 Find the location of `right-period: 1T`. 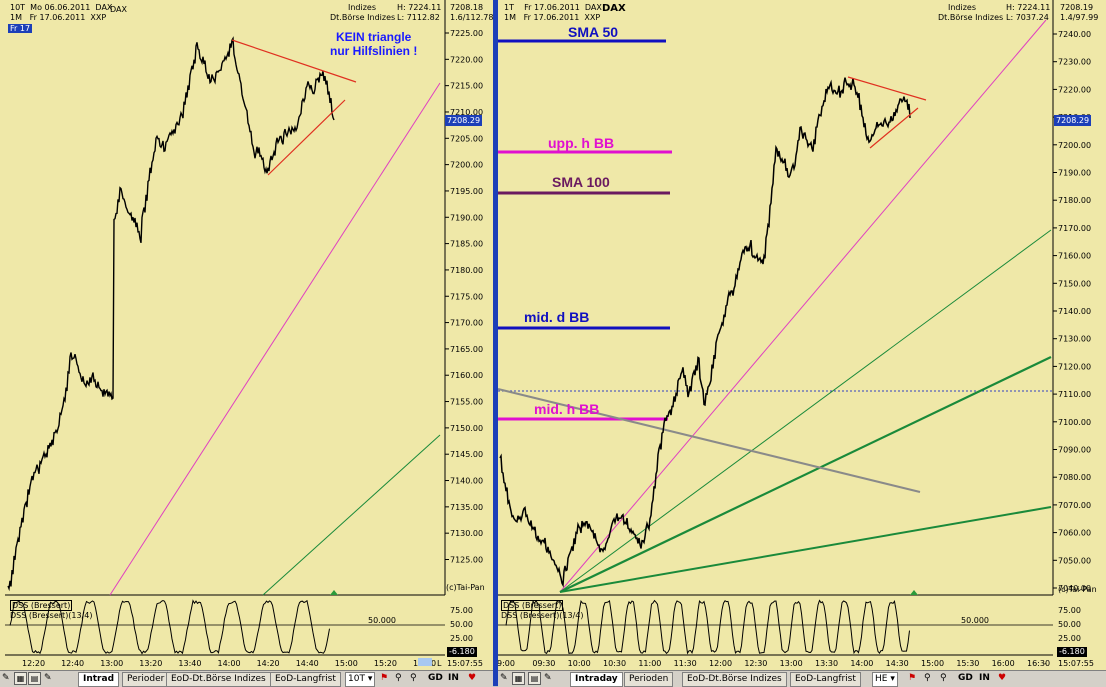

right-period: 1T is located at coordinates (509, 7).